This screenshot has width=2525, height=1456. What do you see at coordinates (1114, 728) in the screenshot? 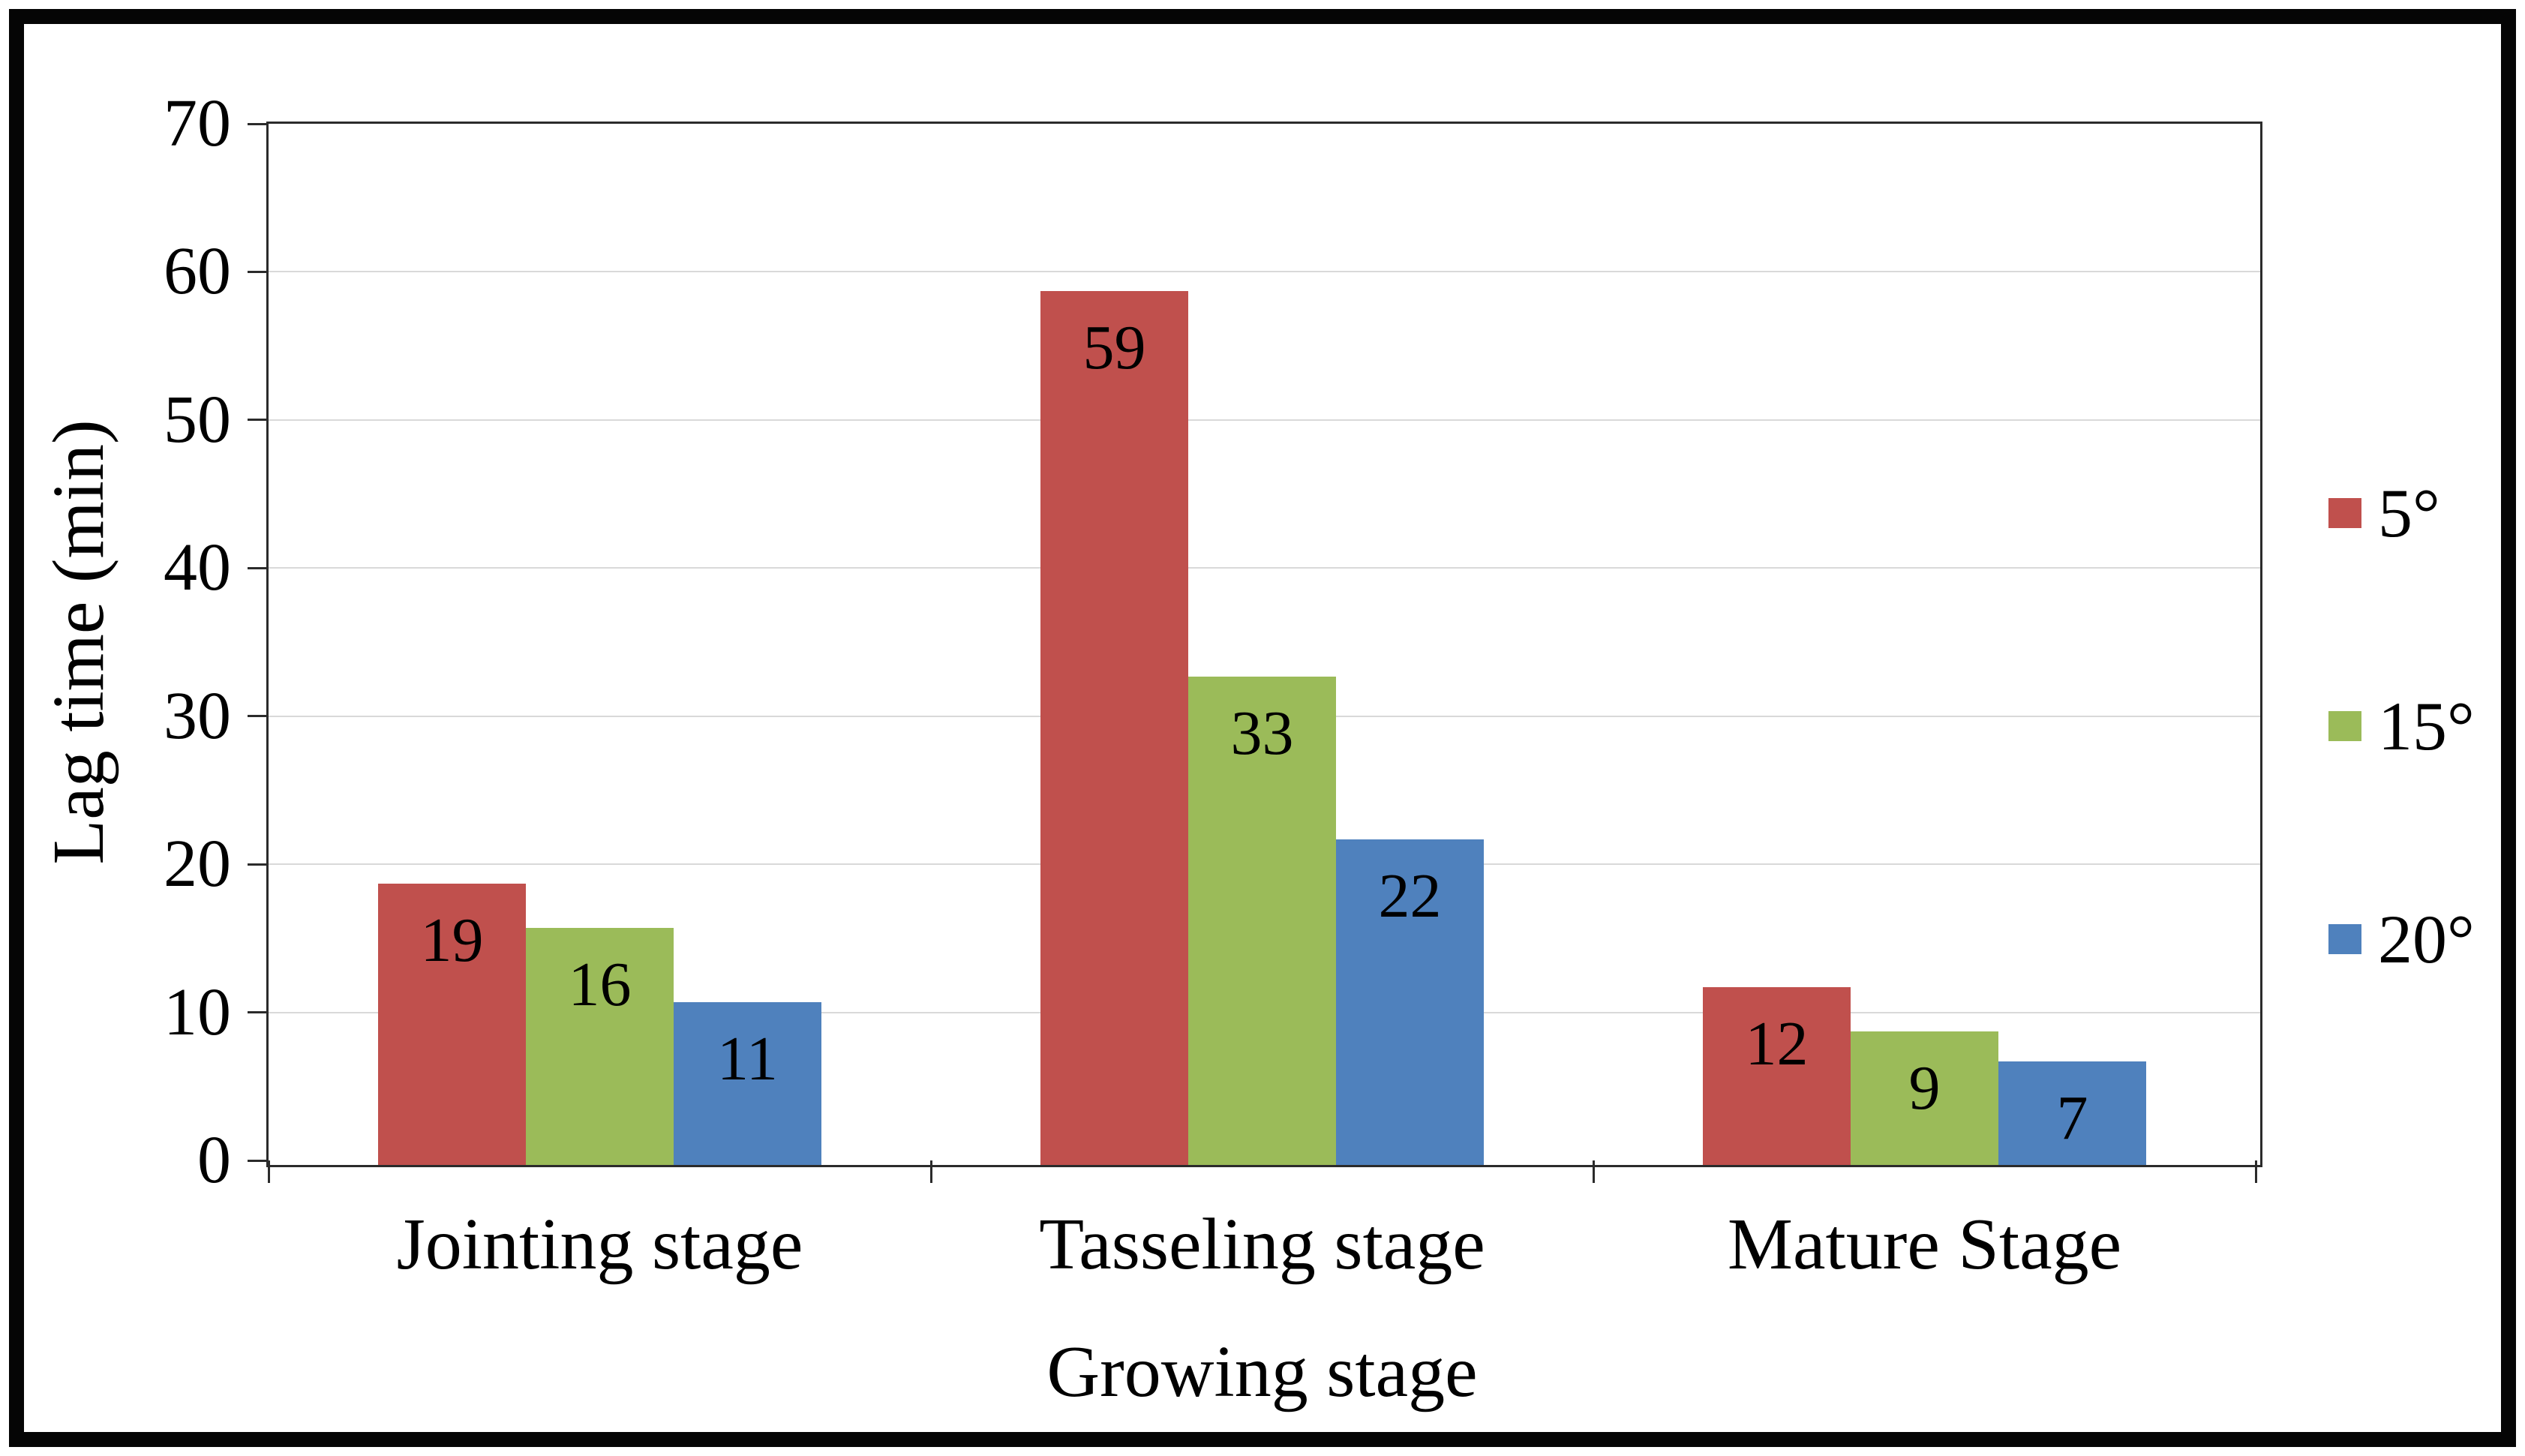
I see `bar-5deg-cat1: 59` at bounding box center [1114, 728].